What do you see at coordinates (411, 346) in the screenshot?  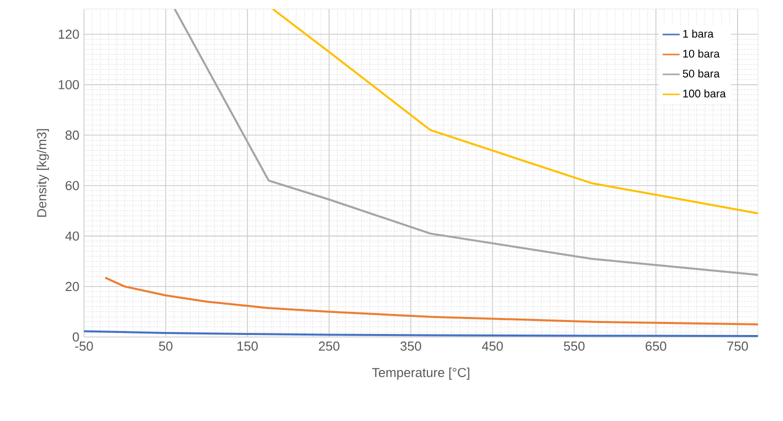 I see `x-tick-label: 350` at bounding box center [411, 346].